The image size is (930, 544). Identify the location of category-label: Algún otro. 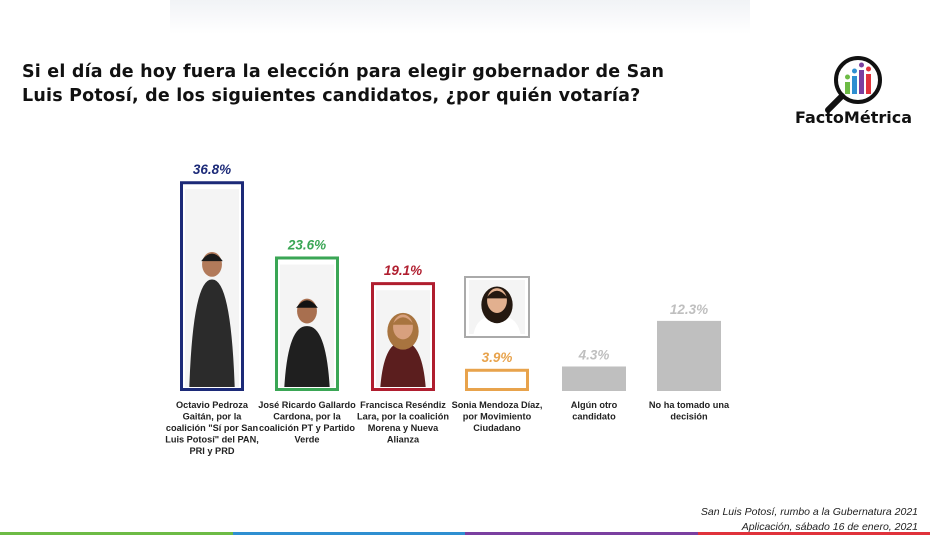
(594, 405).